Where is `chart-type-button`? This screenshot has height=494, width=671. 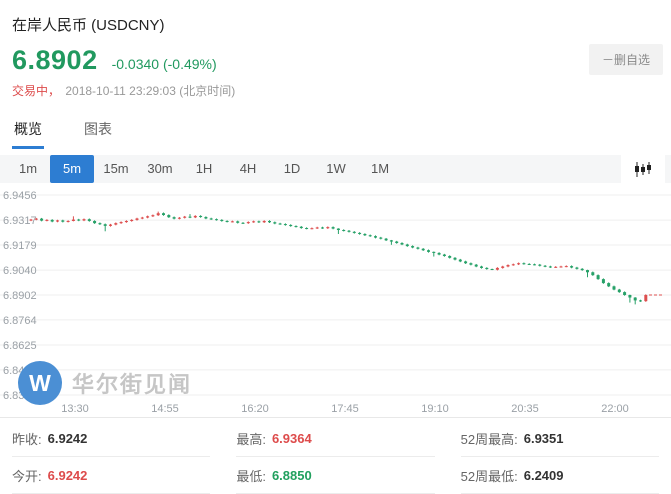
chart-type-button is located at coordinates (643, 169).